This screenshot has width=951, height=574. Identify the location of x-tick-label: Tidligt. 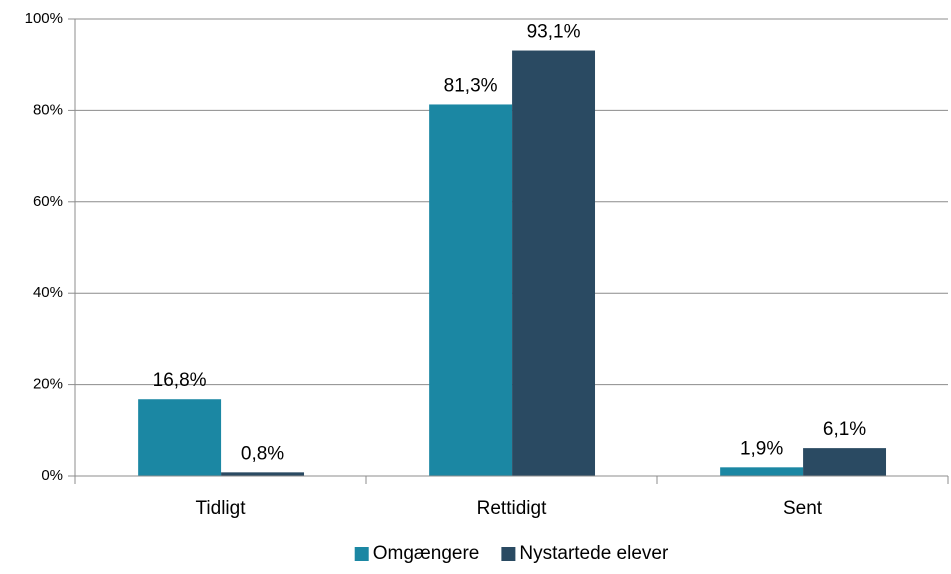
(221, 508).